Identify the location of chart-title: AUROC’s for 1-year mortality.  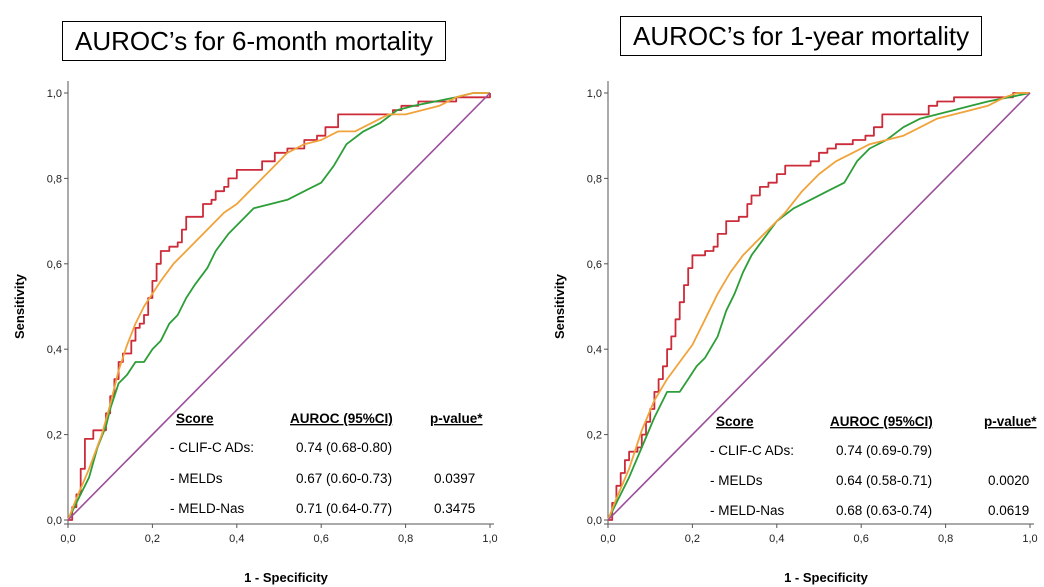
(801, 36).